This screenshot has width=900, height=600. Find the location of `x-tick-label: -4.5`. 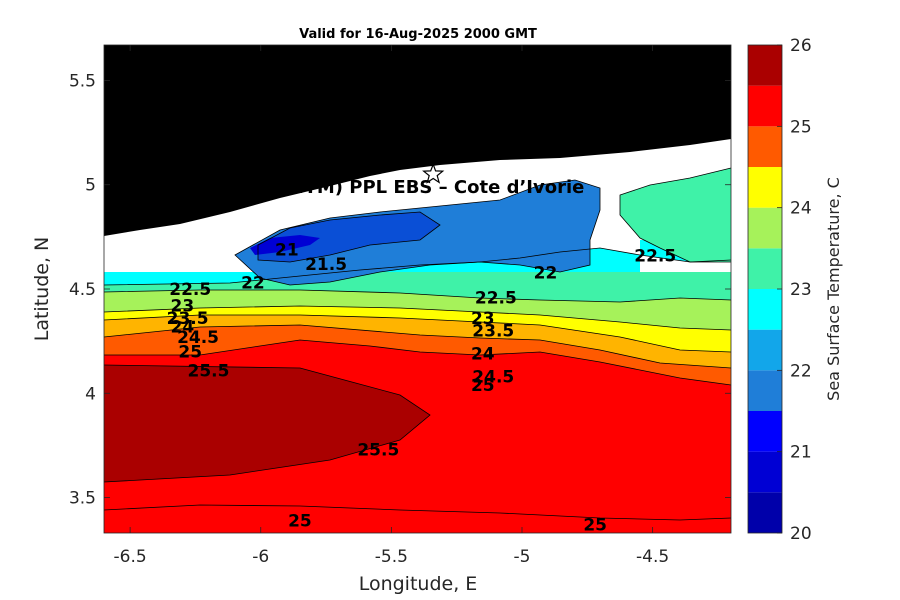

x-tick-label: -4.5 is located at coordinates (652, 557).